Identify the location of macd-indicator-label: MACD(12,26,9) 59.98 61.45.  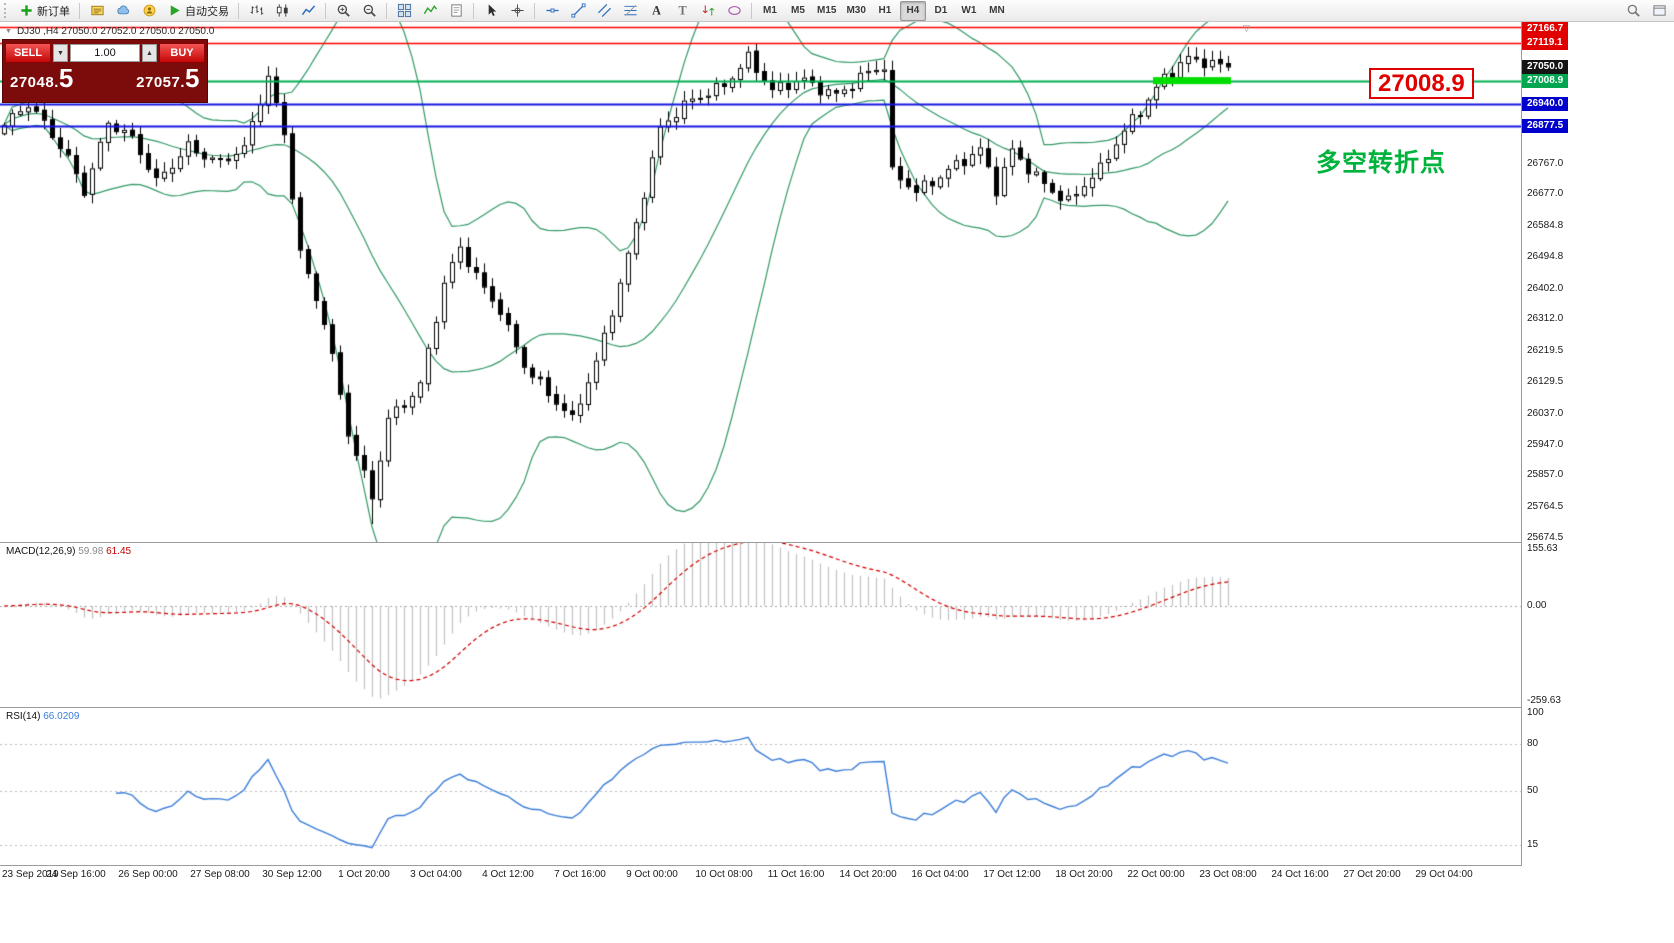
(68, 551).